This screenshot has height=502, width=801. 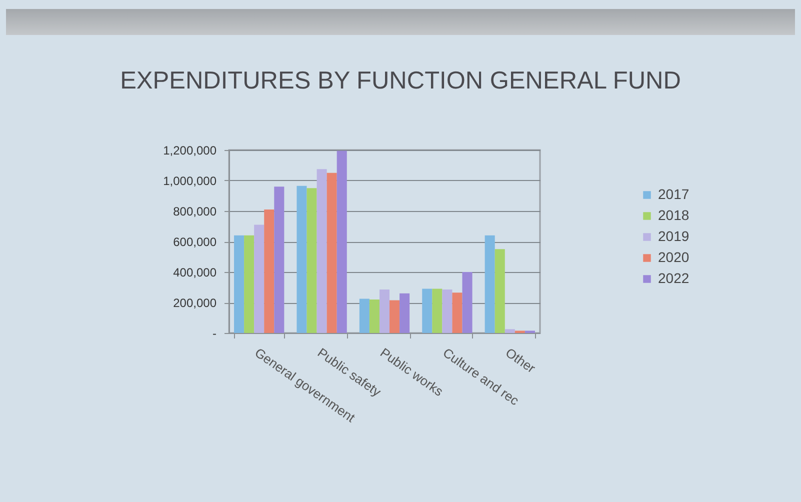 I want to click on y-tick-label: 200,000, so click(x=195, y=303).